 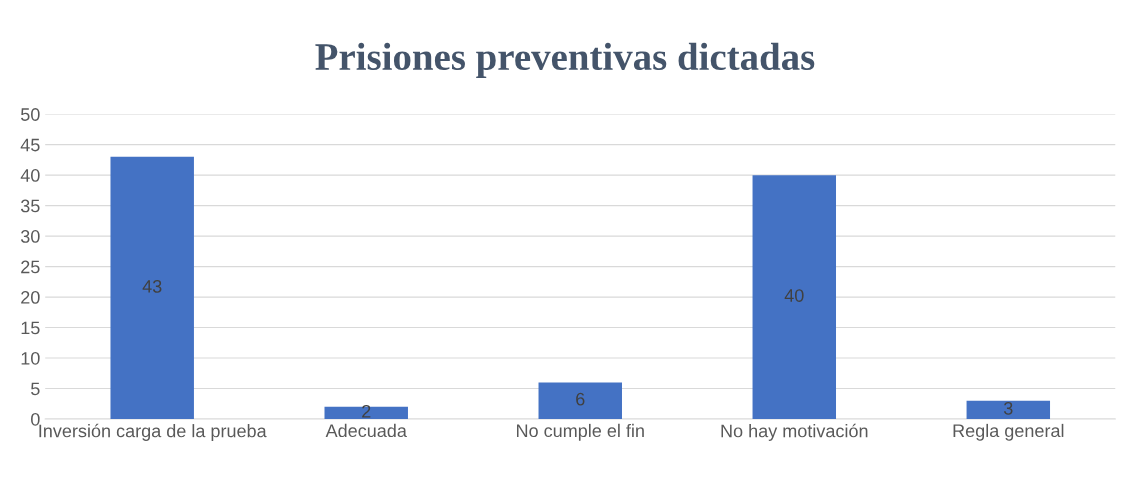 I want to click on data-label: 43, so click(x=152, y=286).